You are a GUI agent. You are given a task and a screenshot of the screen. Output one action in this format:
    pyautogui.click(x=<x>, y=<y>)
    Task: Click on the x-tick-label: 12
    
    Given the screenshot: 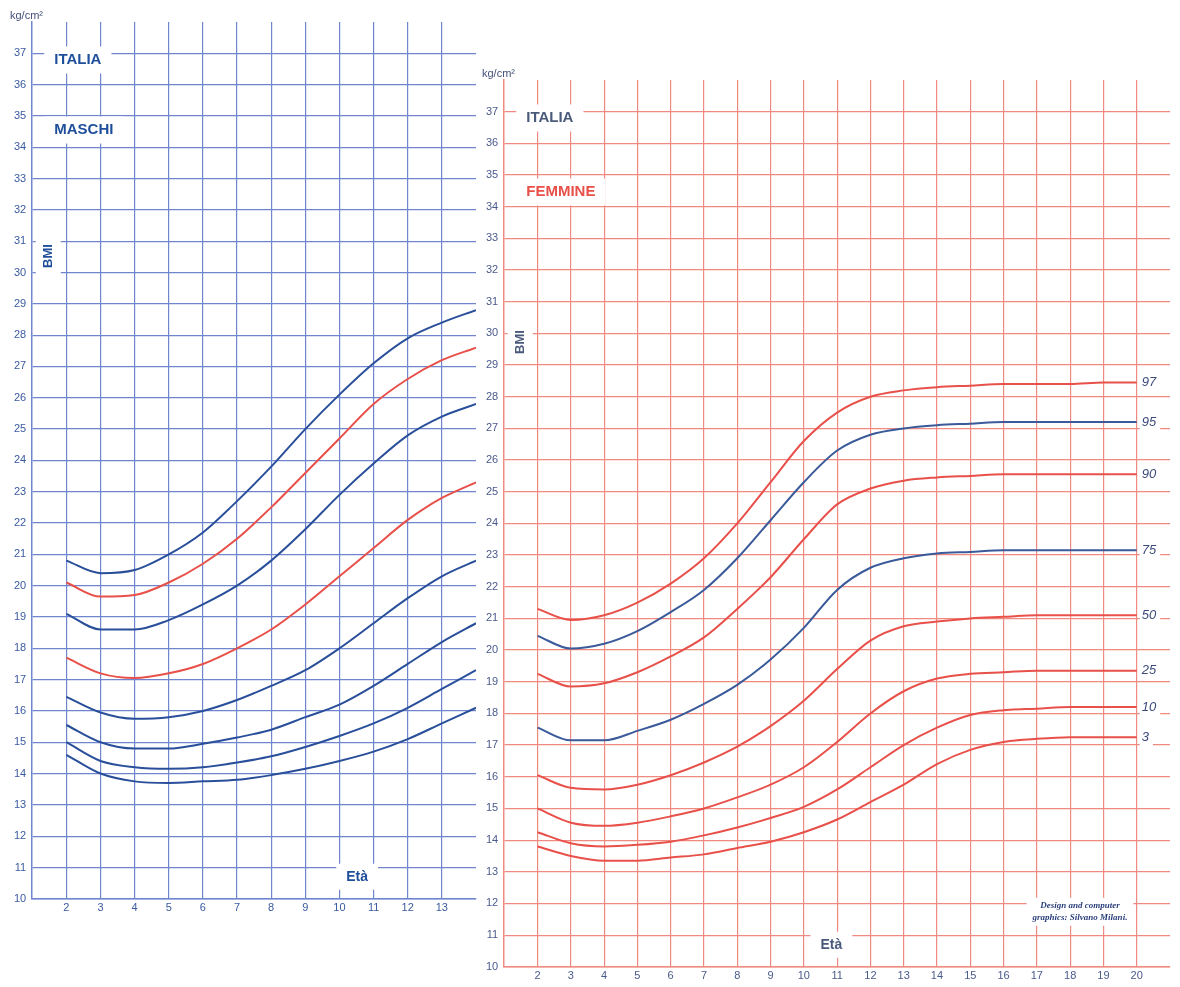 What is the action you would take?
    pyautogui.click(x=870, y=975)
    